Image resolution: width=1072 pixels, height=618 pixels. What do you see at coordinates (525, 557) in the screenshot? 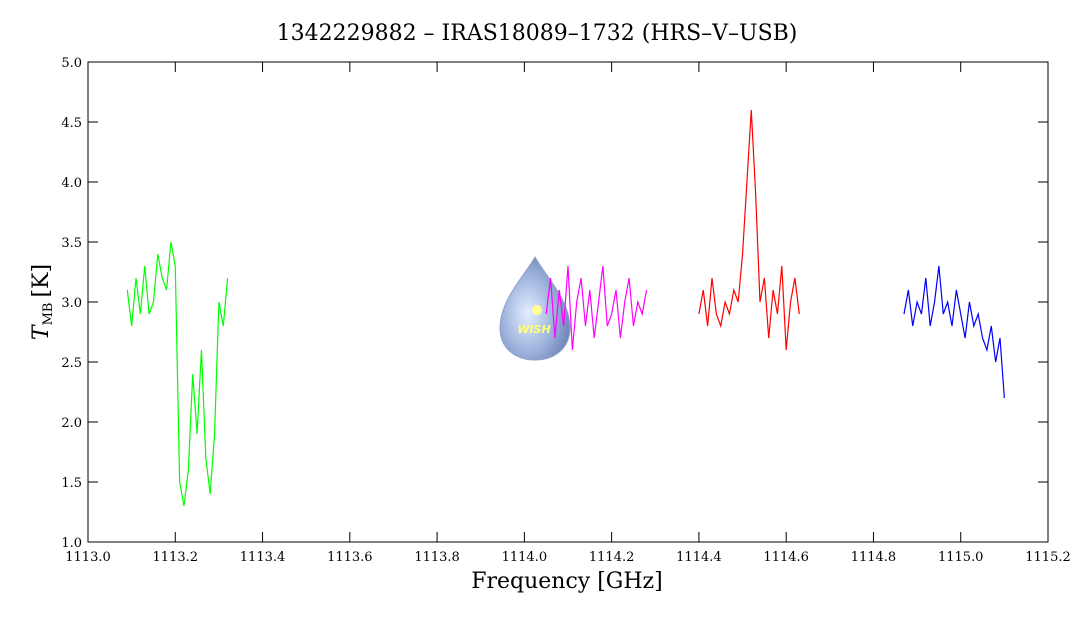
I see `x-tick-label: 1114.0` at bounding box center [525, 557].